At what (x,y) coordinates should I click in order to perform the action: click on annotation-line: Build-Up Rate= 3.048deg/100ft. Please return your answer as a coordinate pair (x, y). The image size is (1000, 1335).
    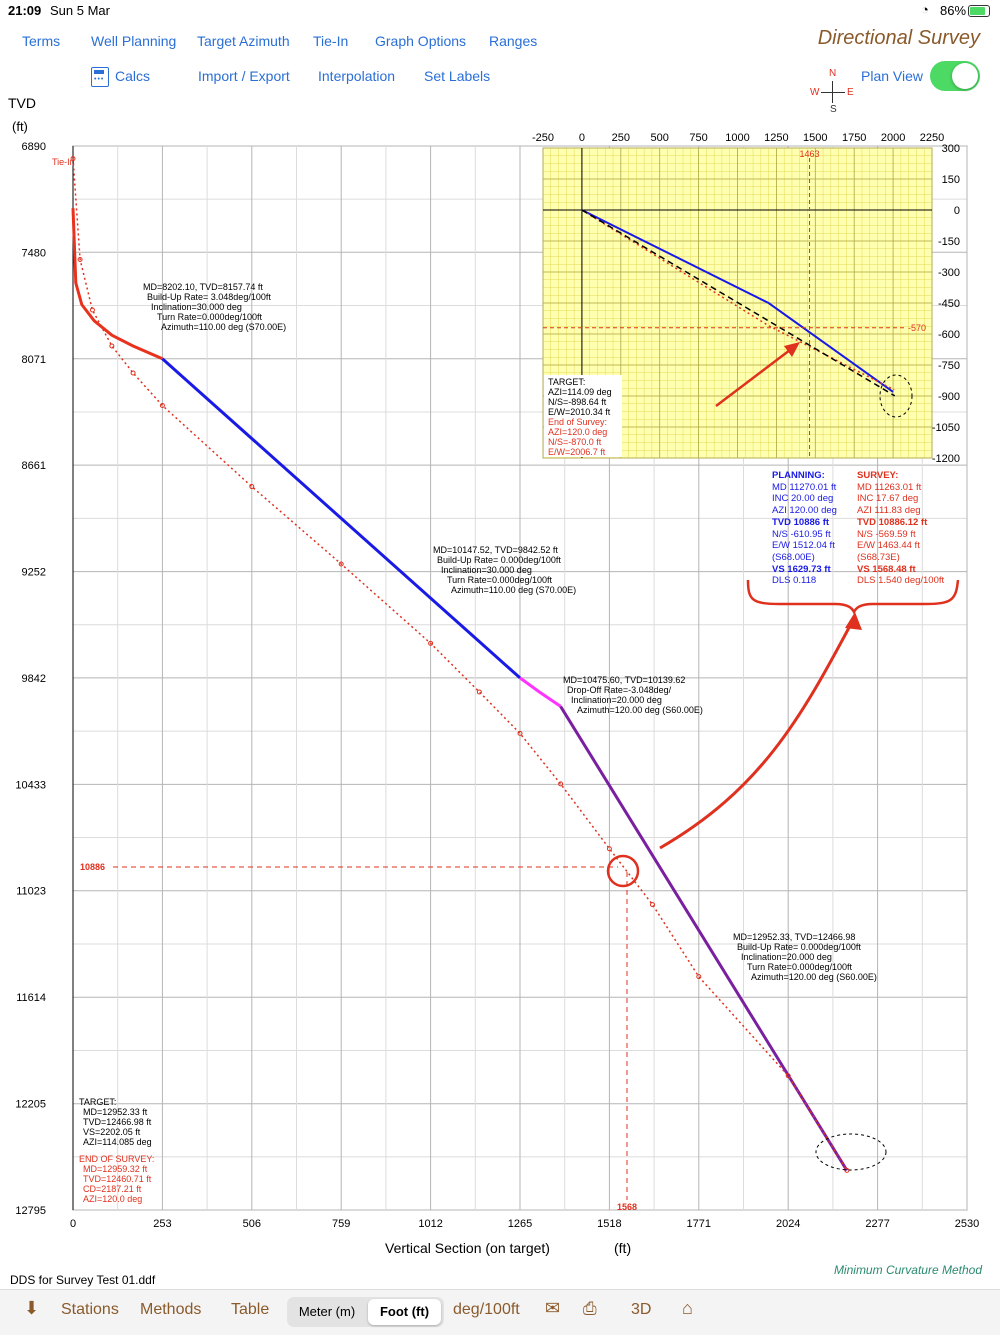
    Looking at the image, I should click on (209, 297).